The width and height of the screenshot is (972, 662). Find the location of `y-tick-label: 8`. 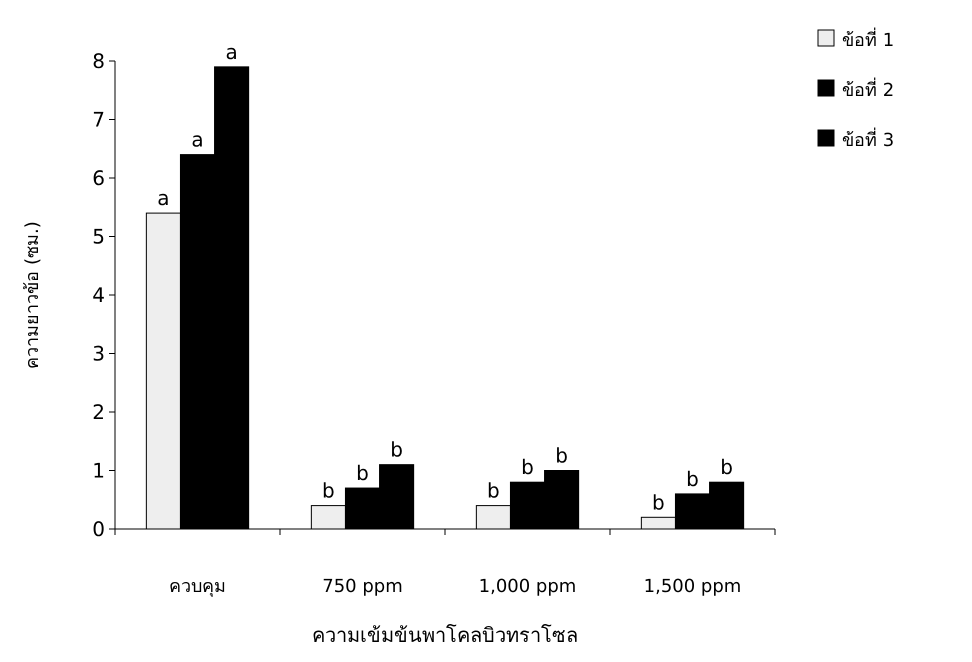

y-tick-label: 8 is located at coordinates (98, 61).